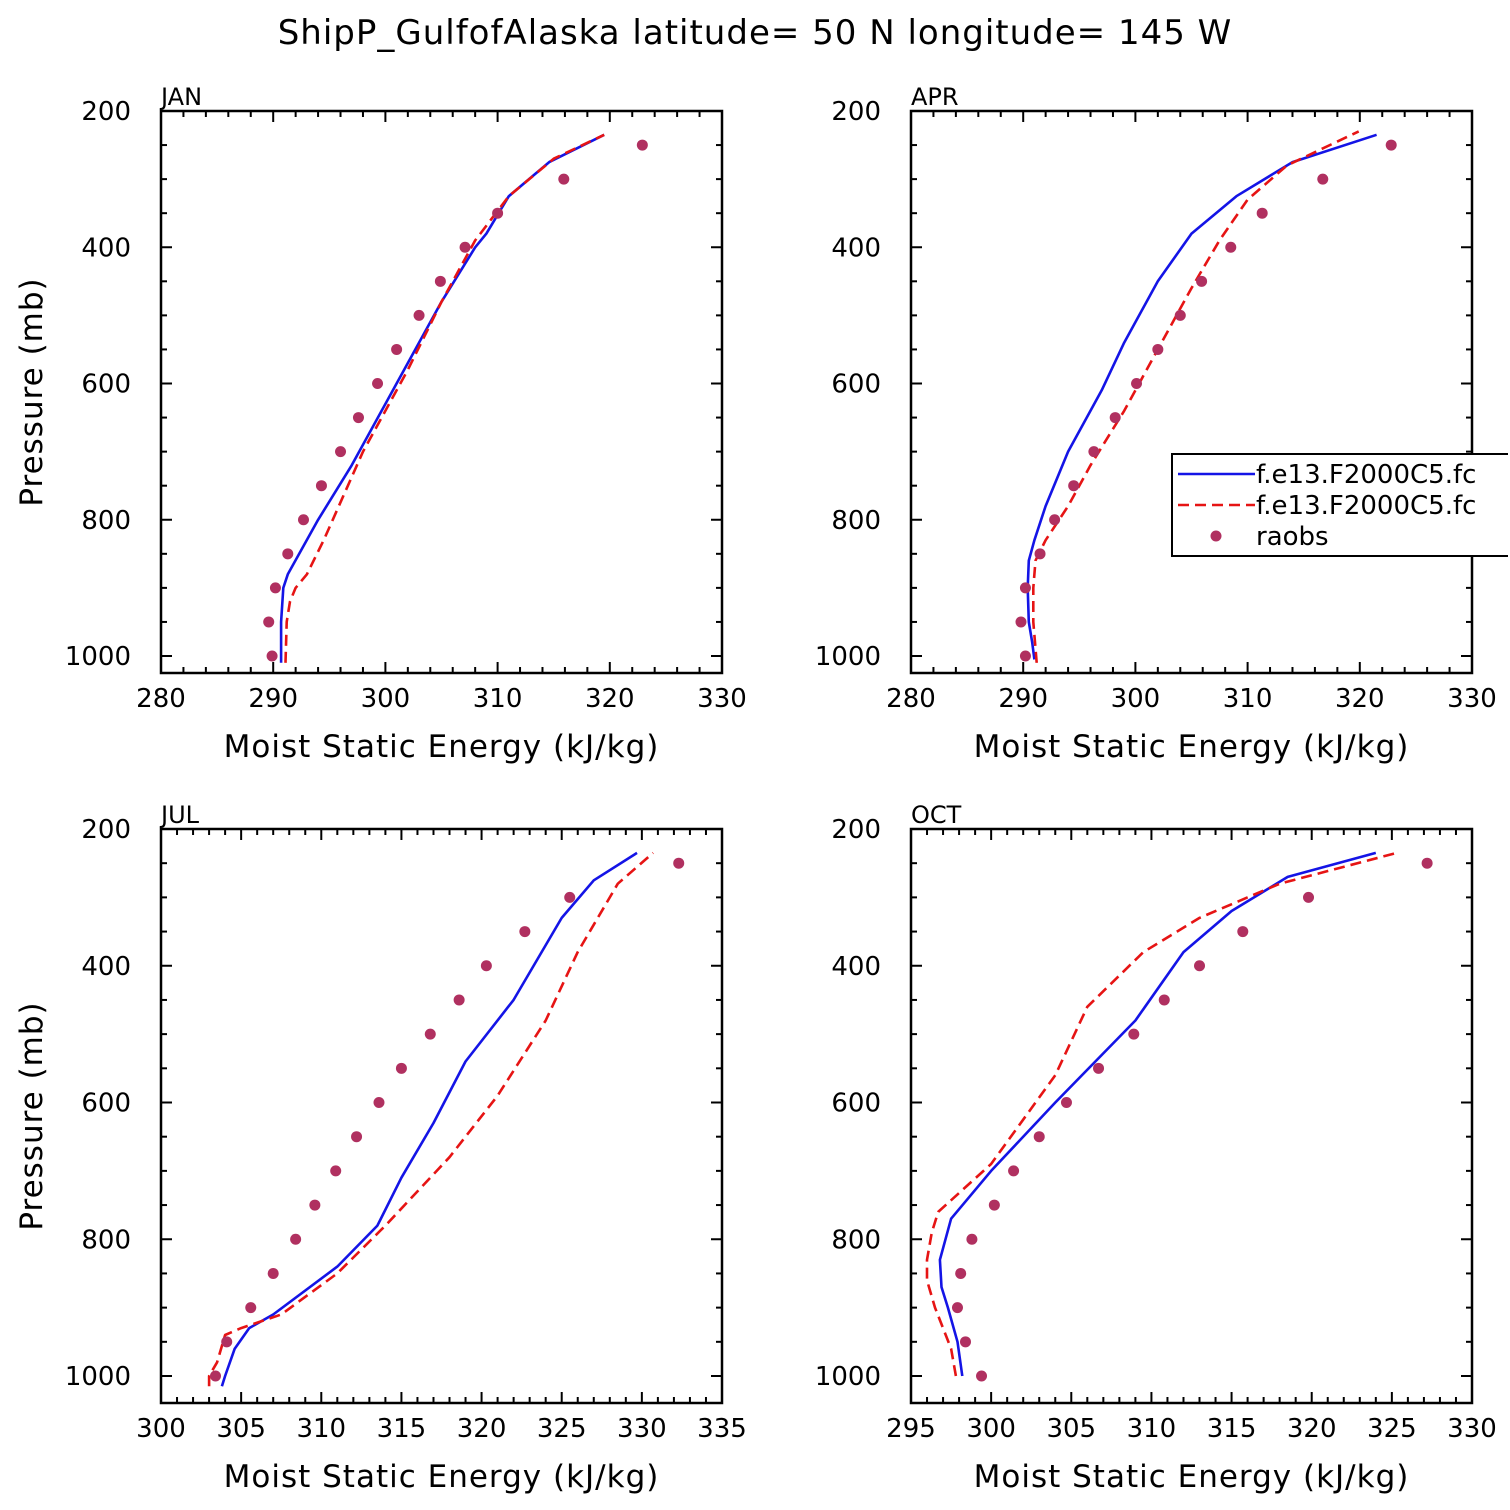 This screenshot has height=1510, width=1510. I want to click on y-tick-label: 1000, so click(98, 657).